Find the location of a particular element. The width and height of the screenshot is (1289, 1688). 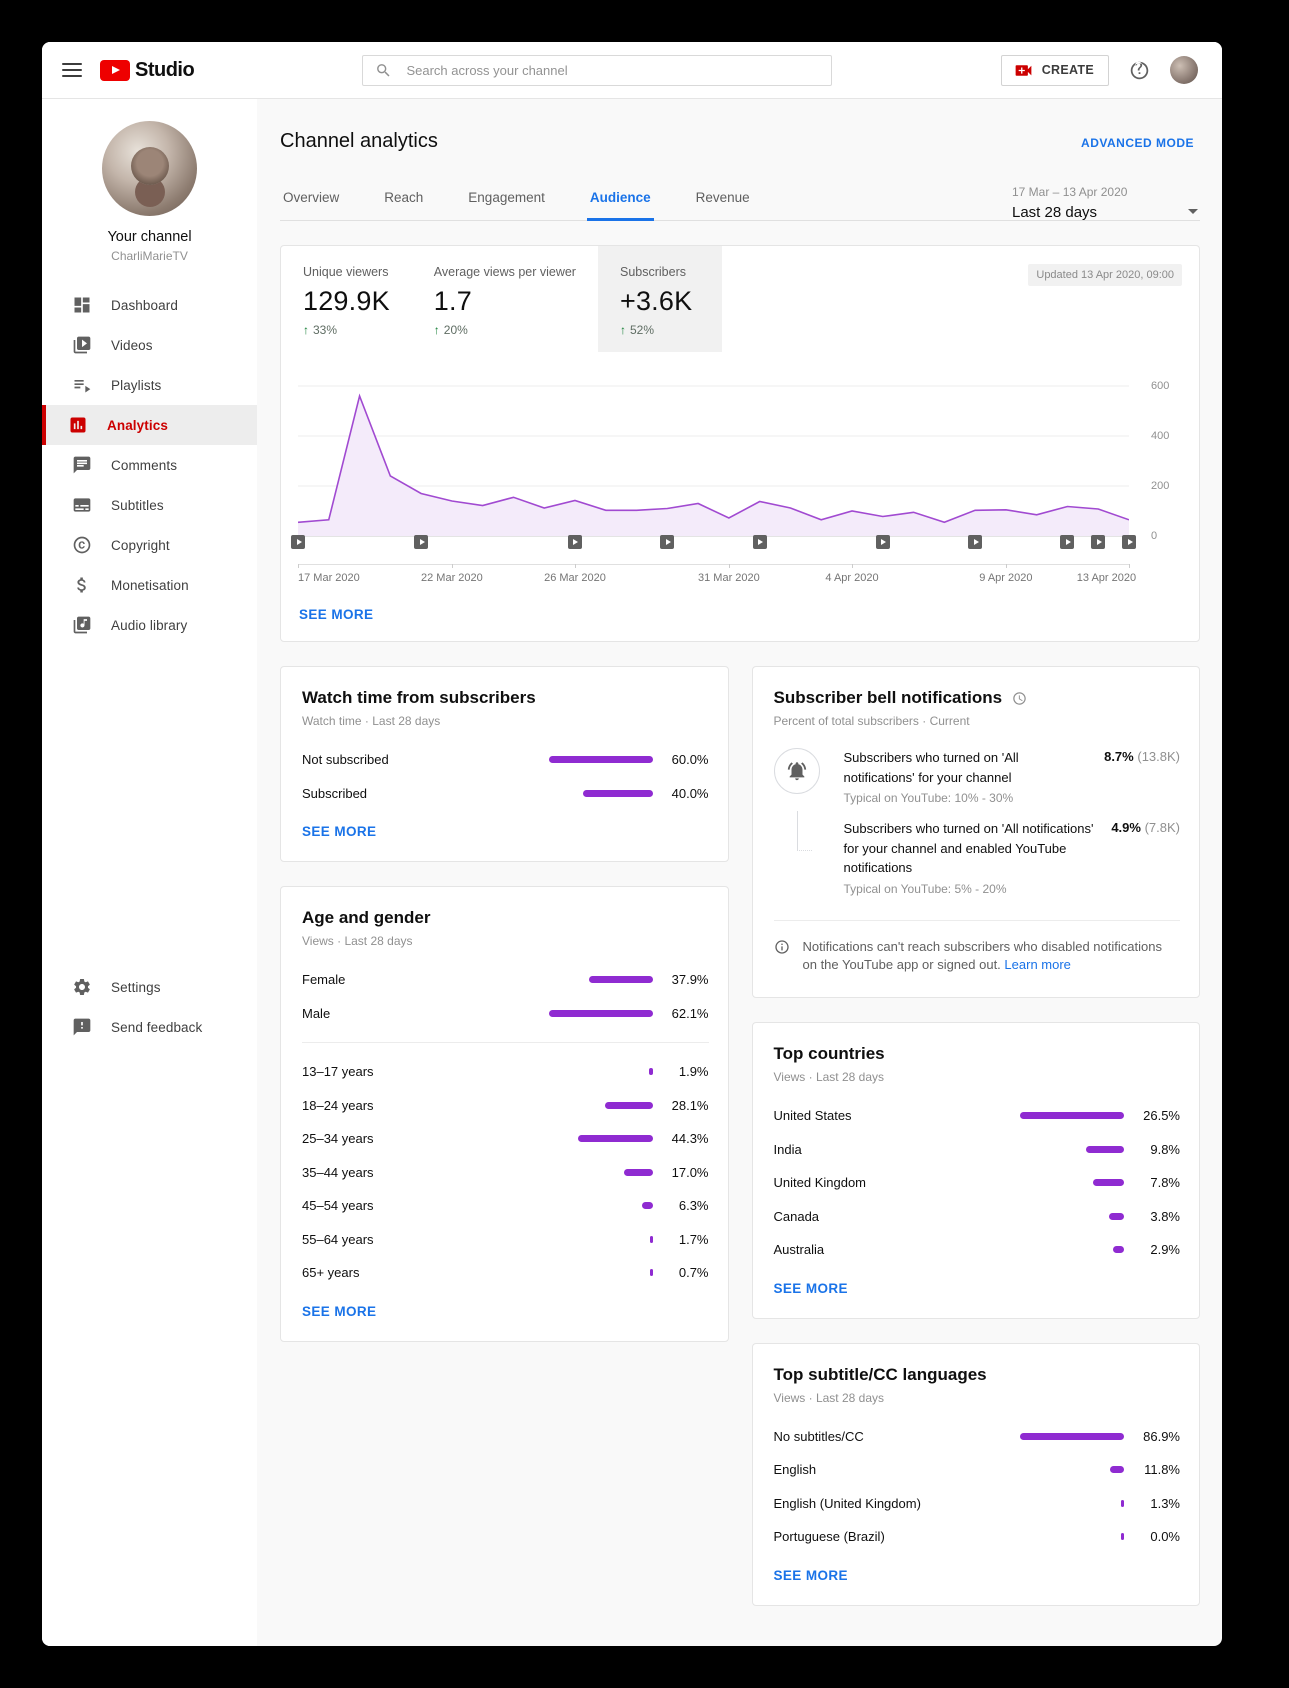

stat-label: United States is located at coordinates (812, 1116).